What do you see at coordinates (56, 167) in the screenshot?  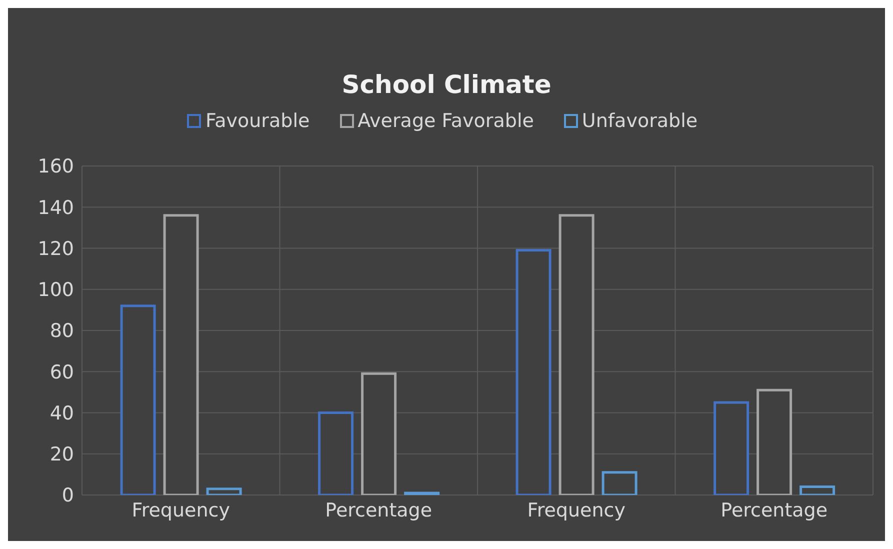 I see `y-tick-label: 160` at bounding box center [56, 167].